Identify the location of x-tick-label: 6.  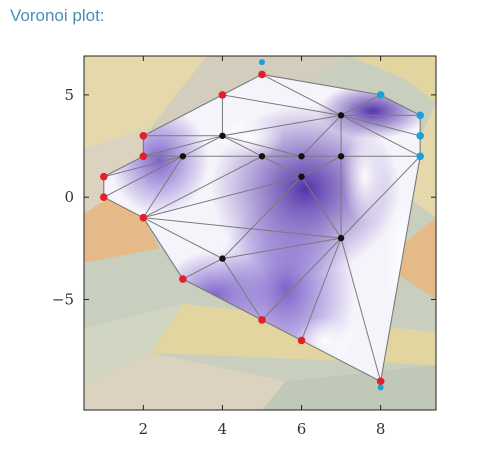
(302, 429).